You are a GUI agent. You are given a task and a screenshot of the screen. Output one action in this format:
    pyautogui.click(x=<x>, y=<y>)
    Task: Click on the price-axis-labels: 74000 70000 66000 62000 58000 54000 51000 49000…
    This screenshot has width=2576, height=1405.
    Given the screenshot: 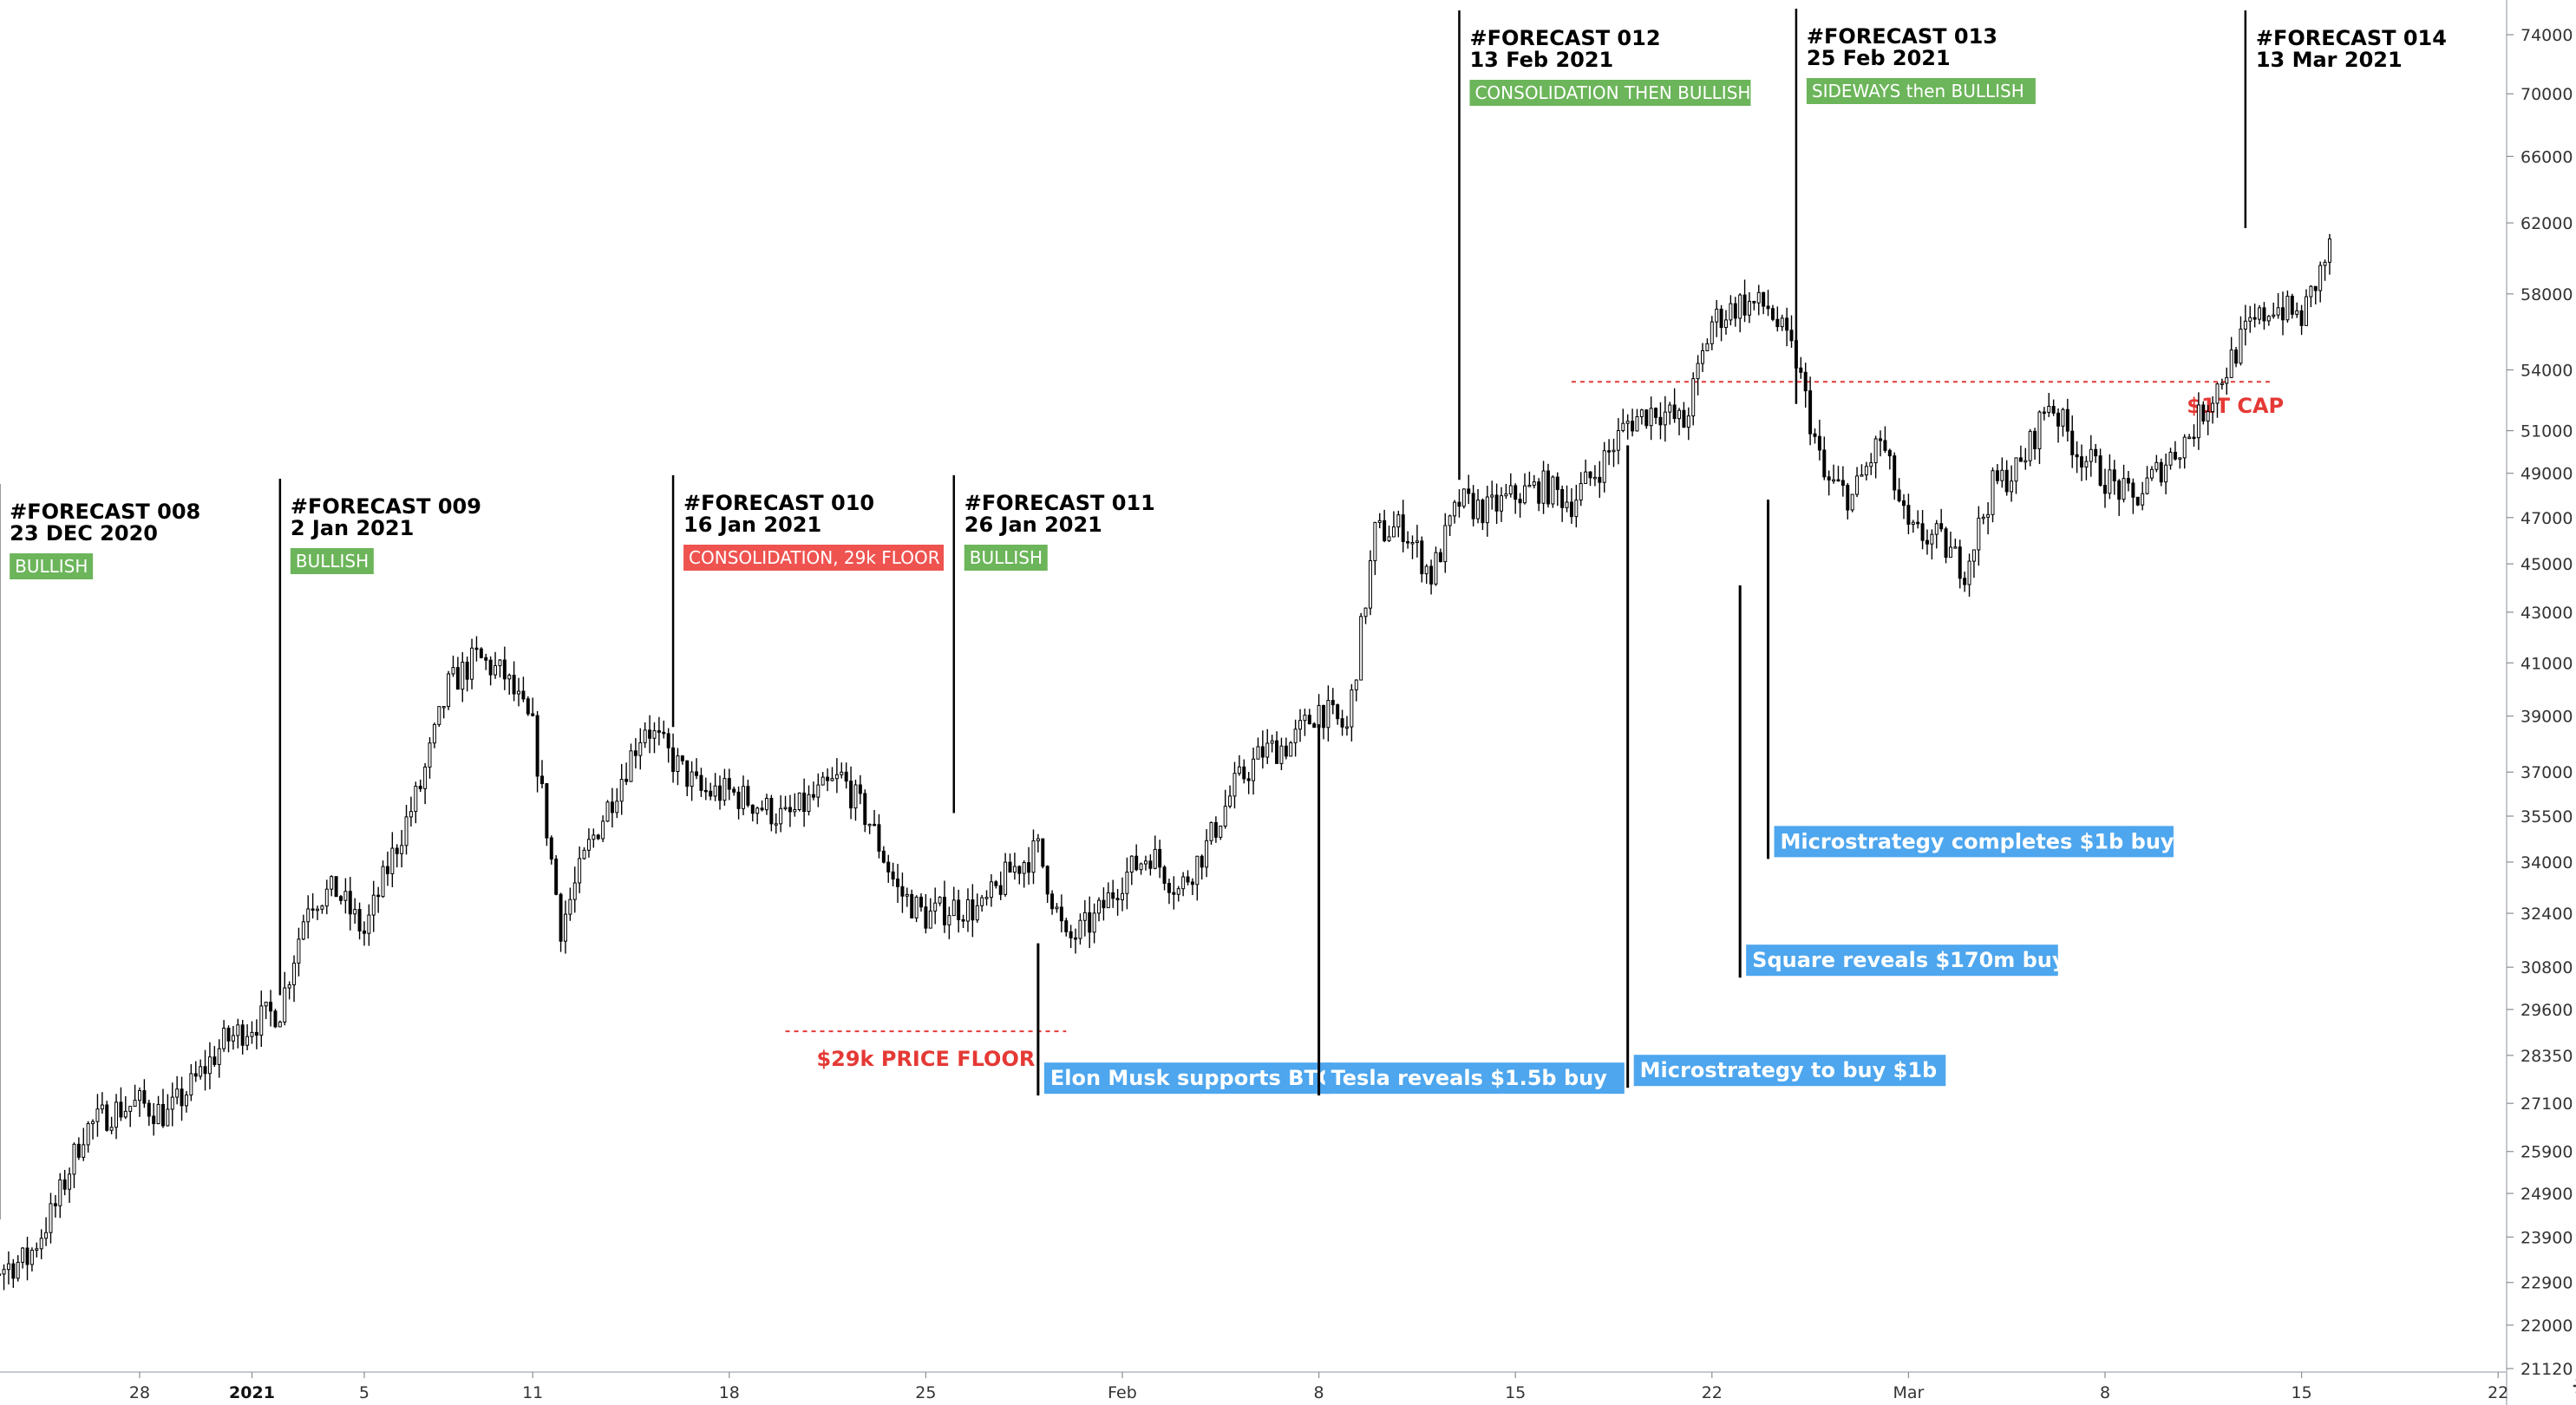 What is the action you would take?
    pyautogui.click(x=2540, y=702)
    